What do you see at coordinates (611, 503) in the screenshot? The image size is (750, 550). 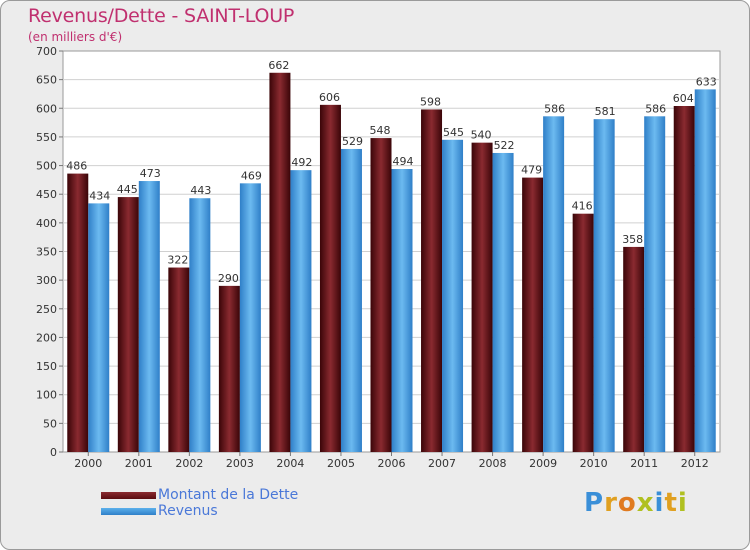 I see `logo-letter: r` at bounding box center [611, 503].